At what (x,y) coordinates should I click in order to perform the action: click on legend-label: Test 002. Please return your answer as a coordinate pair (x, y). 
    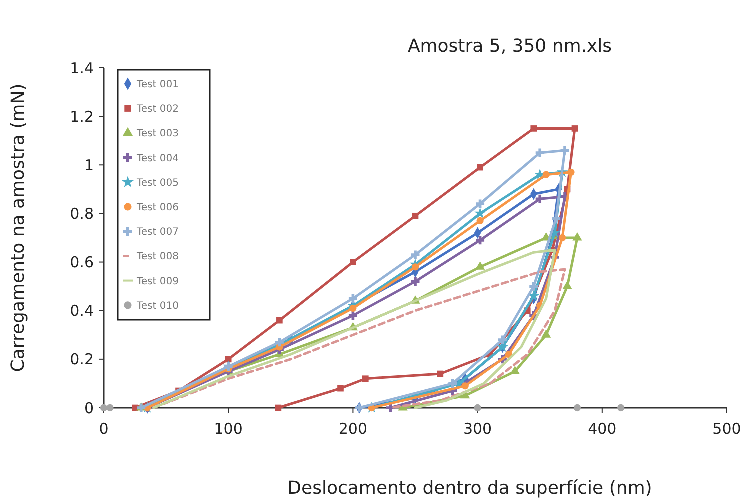
    Looking at the image, I should click on (157, 110).